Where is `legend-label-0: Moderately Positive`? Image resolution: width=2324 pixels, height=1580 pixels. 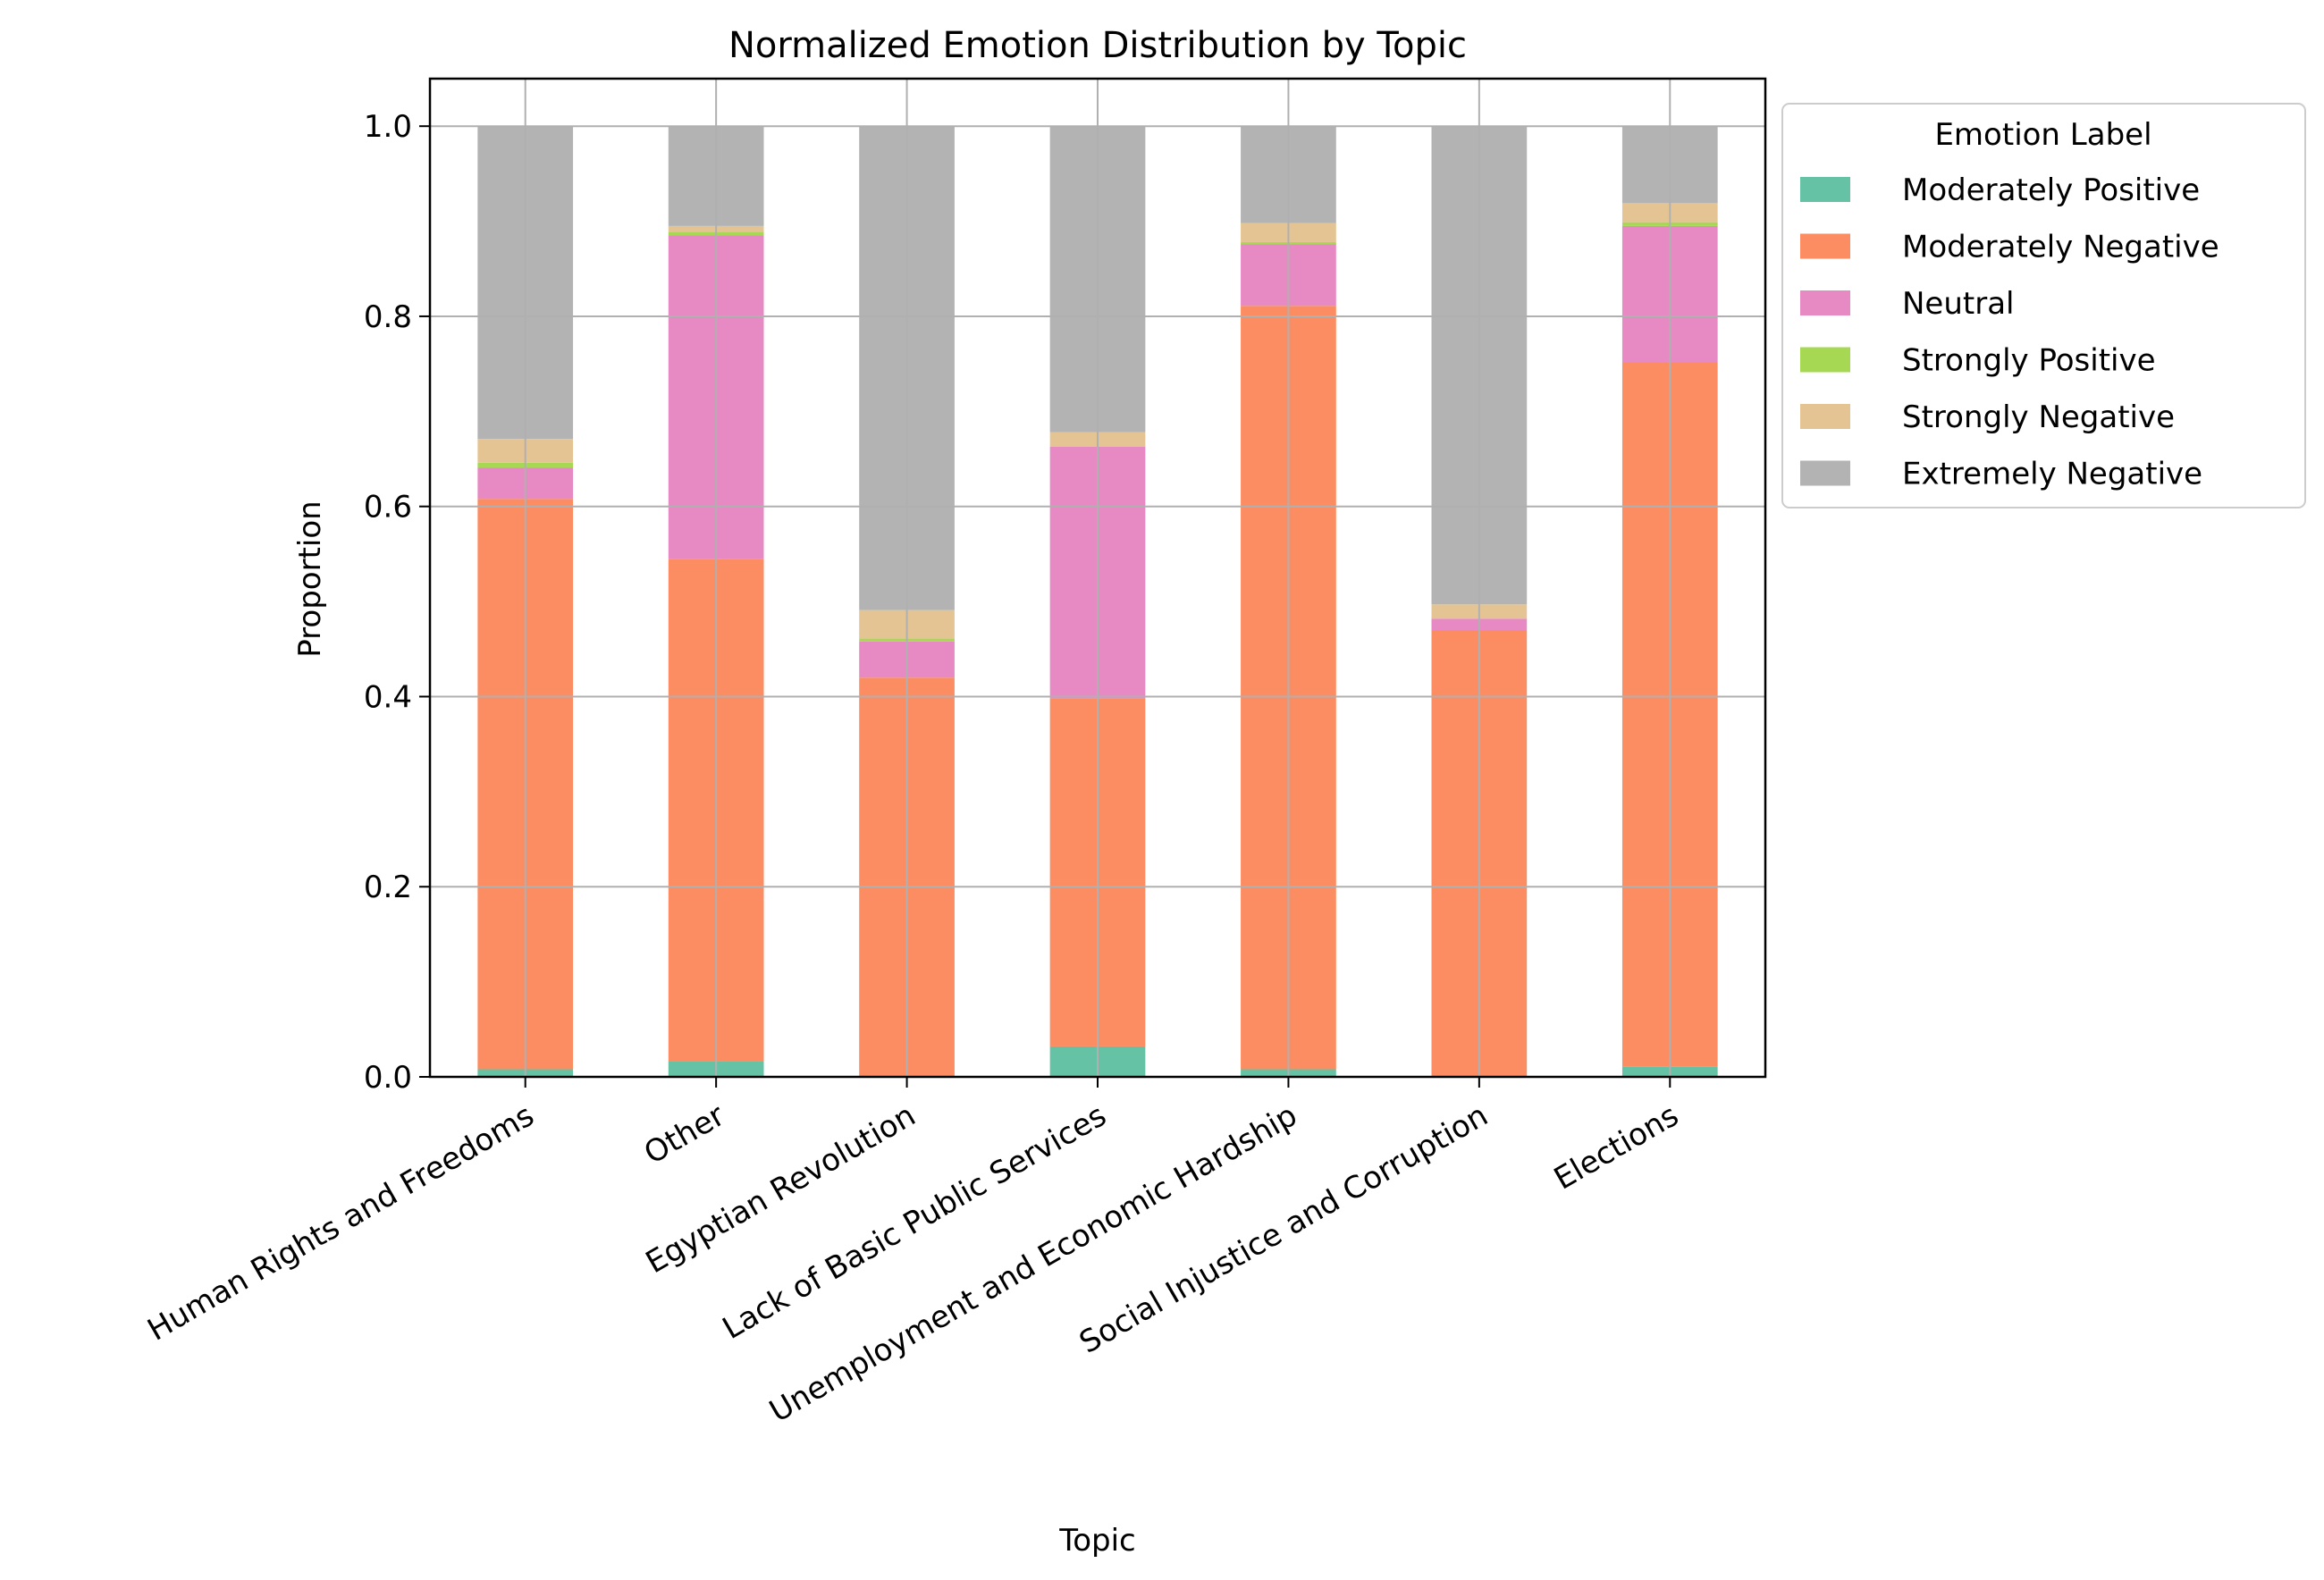
legend-label-0: Moderately Positive is located at coordinates (2051, 190).